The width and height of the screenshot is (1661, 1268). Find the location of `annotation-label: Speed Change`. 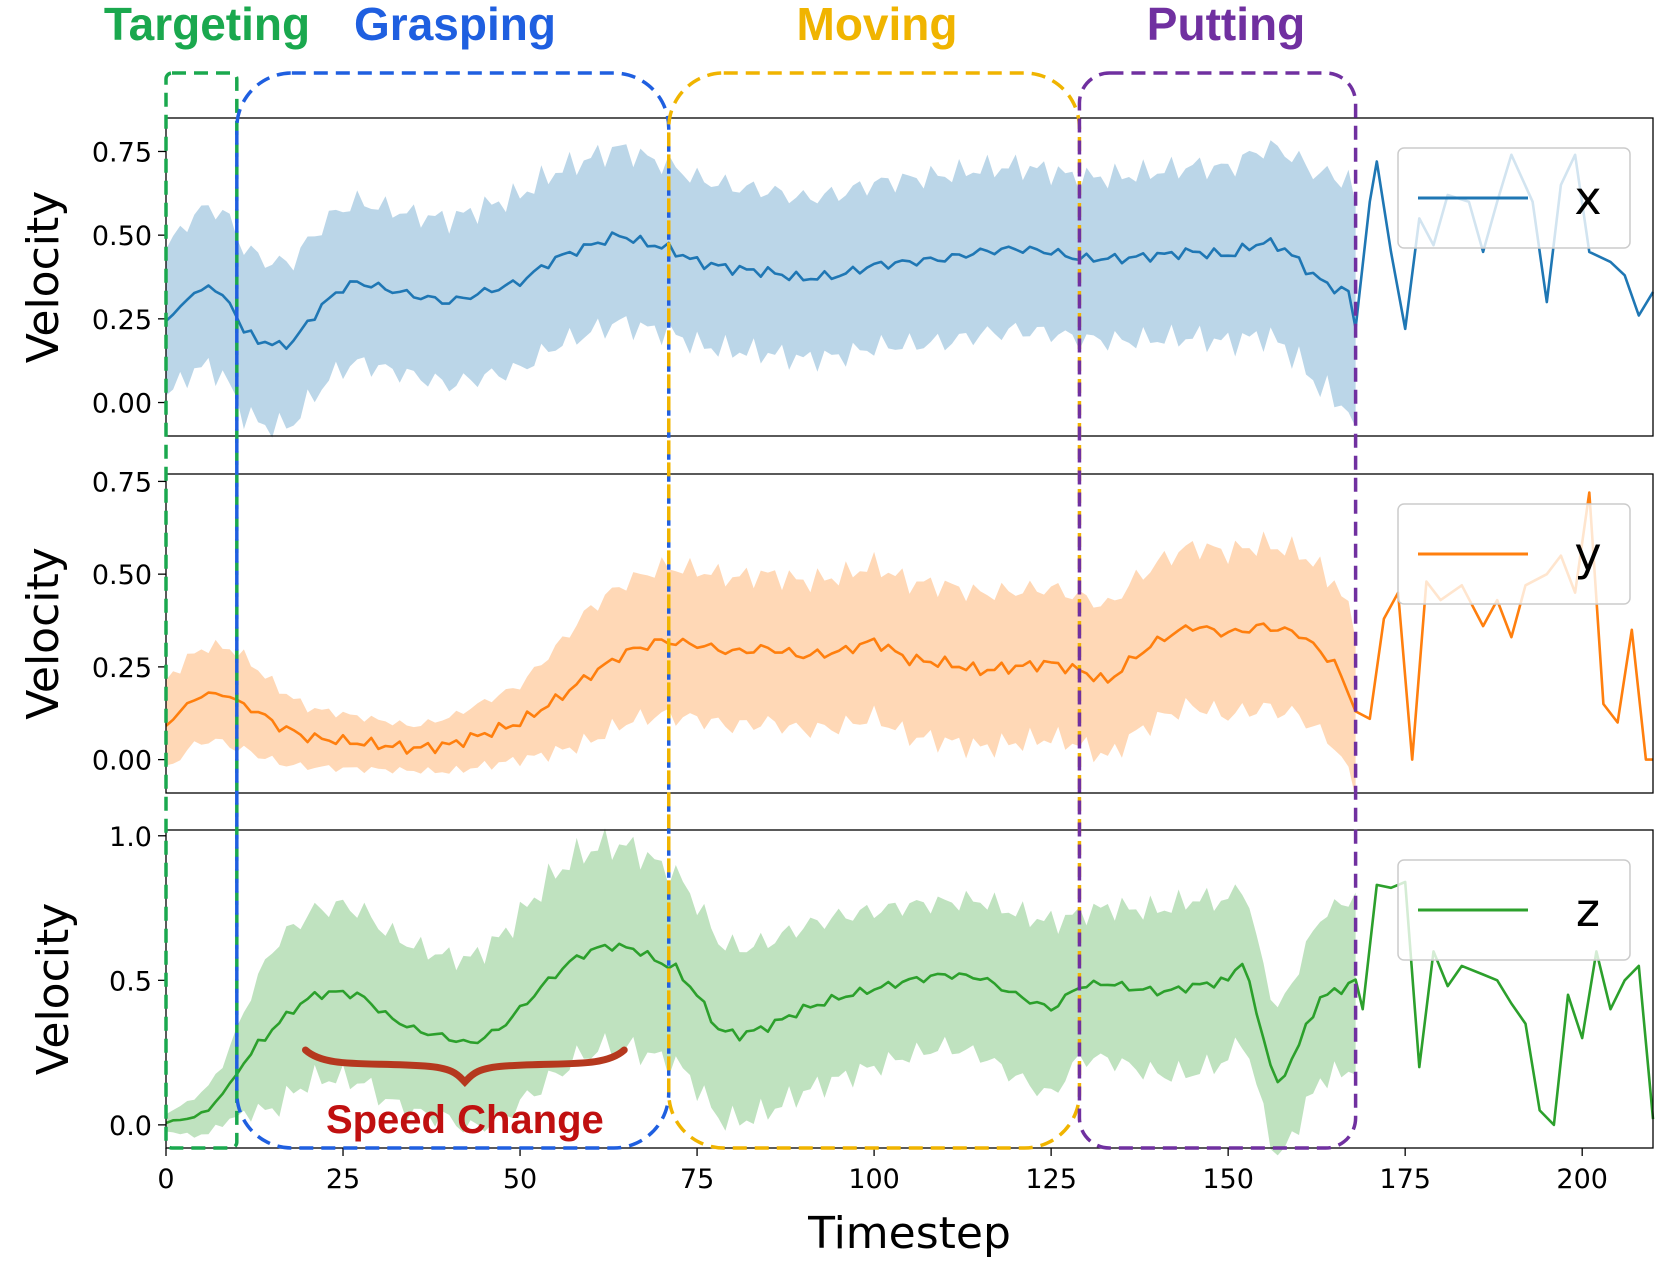

annotation-label: Speed Change is located at coordinates (465, 1120).